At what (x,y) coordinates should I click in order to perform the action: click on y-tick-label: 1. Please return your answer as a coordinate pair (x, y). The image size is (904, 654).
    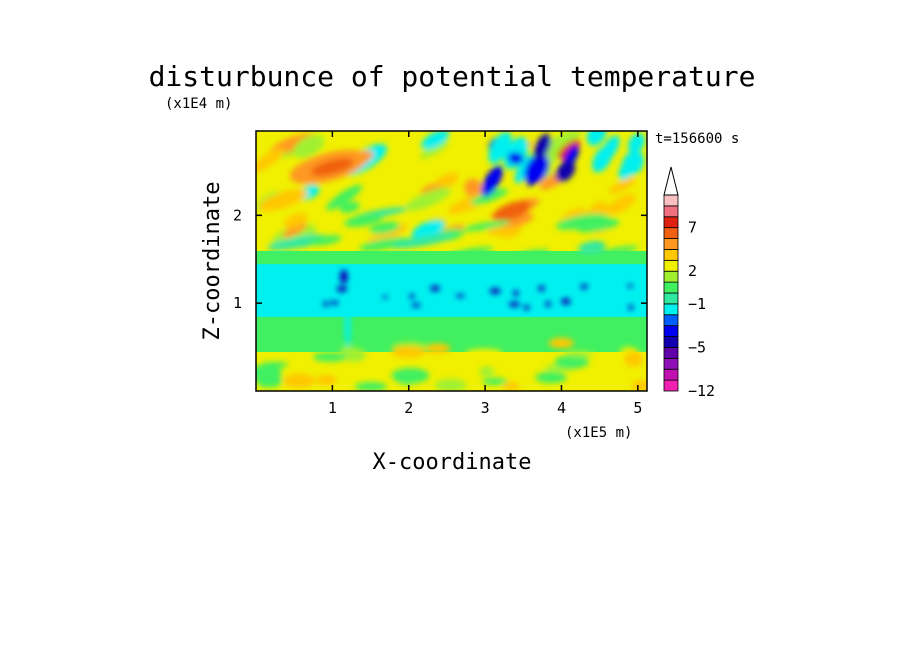
    Looking at the image, I should click on (237, 303).